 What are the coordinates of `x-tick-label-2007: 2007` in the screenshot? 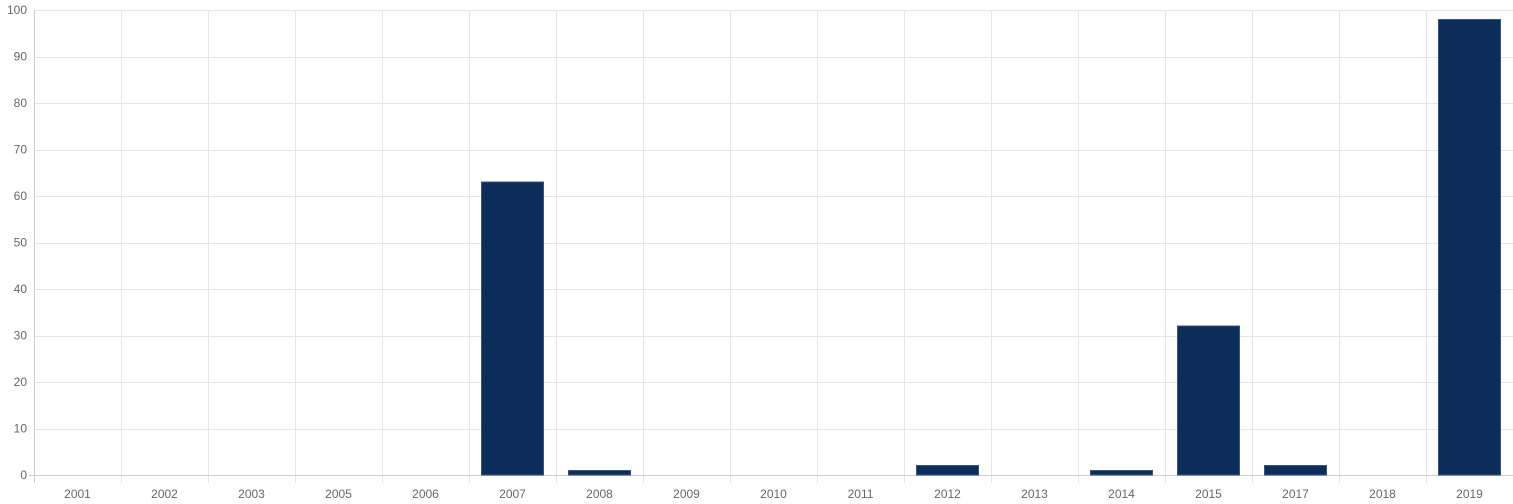 It's located at (512, 494).